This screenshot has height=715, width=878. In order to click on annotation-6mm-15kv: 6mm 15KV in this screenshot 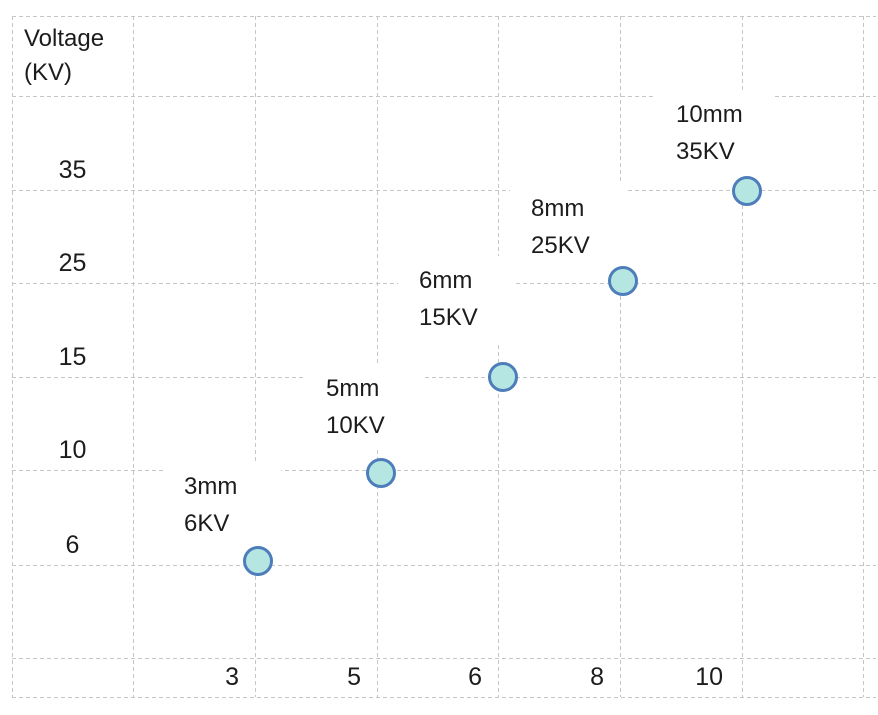, I will do `click(457, 299)`.